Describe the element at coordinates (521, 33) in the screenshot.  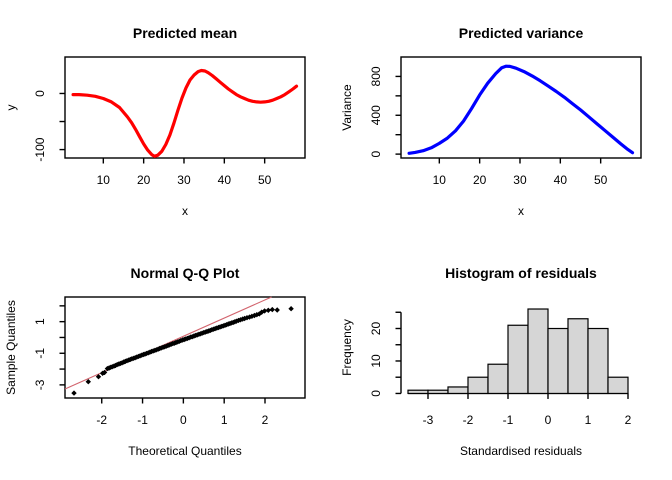
I see `chart-title: Predicted variance` at that location.